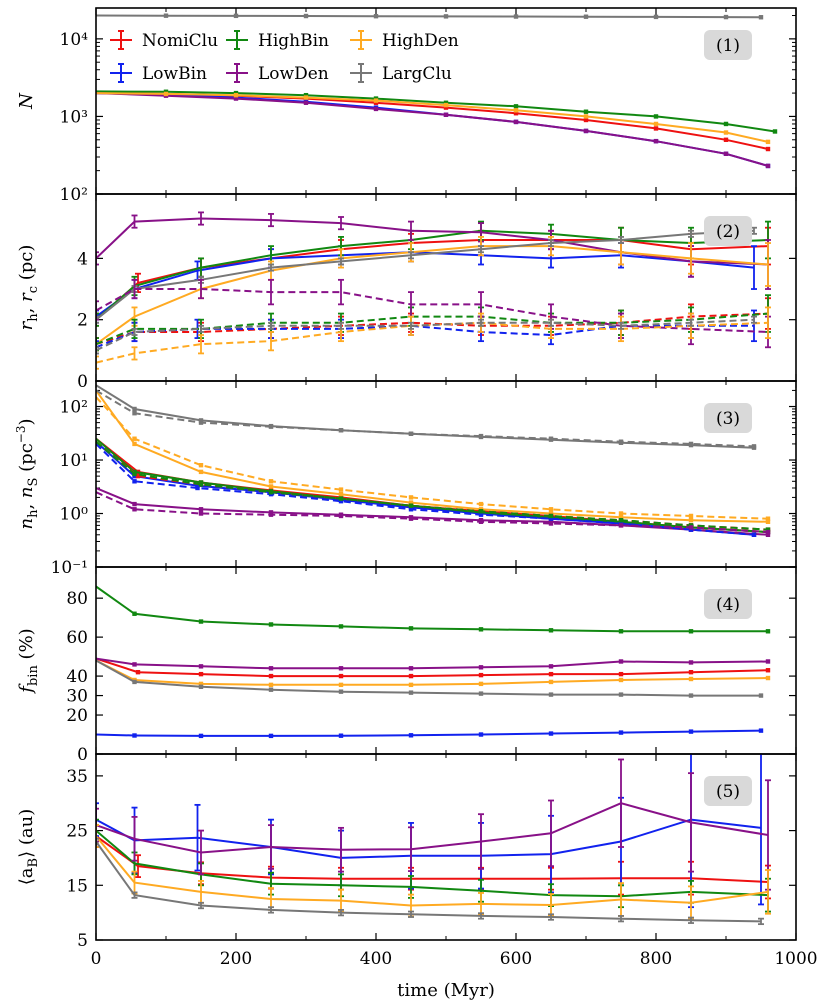 Image resolution: width=830 pixels, height=1008 pixels. I want to click on panel-badge-label: (1), so click(728, 46).